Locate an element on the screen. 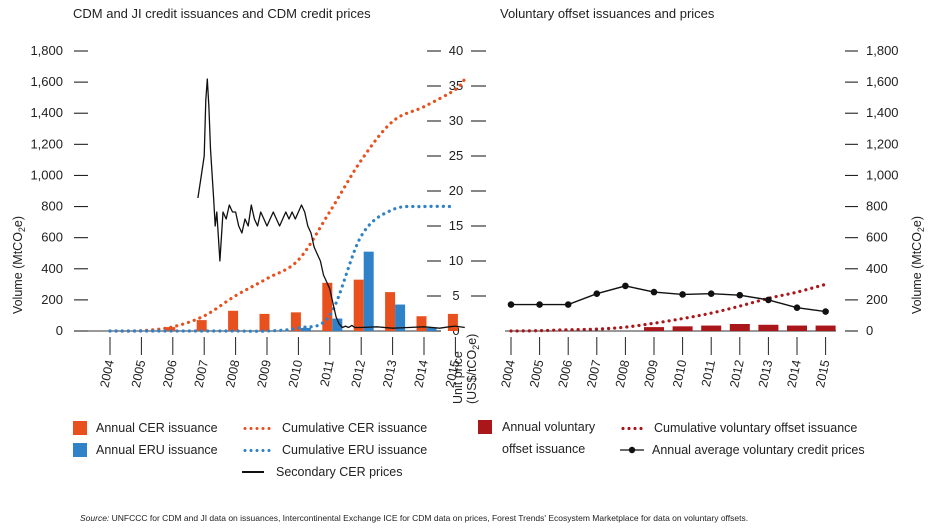 The width and height of the screenshot is (934, 529). cer-price-line is located at coordinates (331, 203).